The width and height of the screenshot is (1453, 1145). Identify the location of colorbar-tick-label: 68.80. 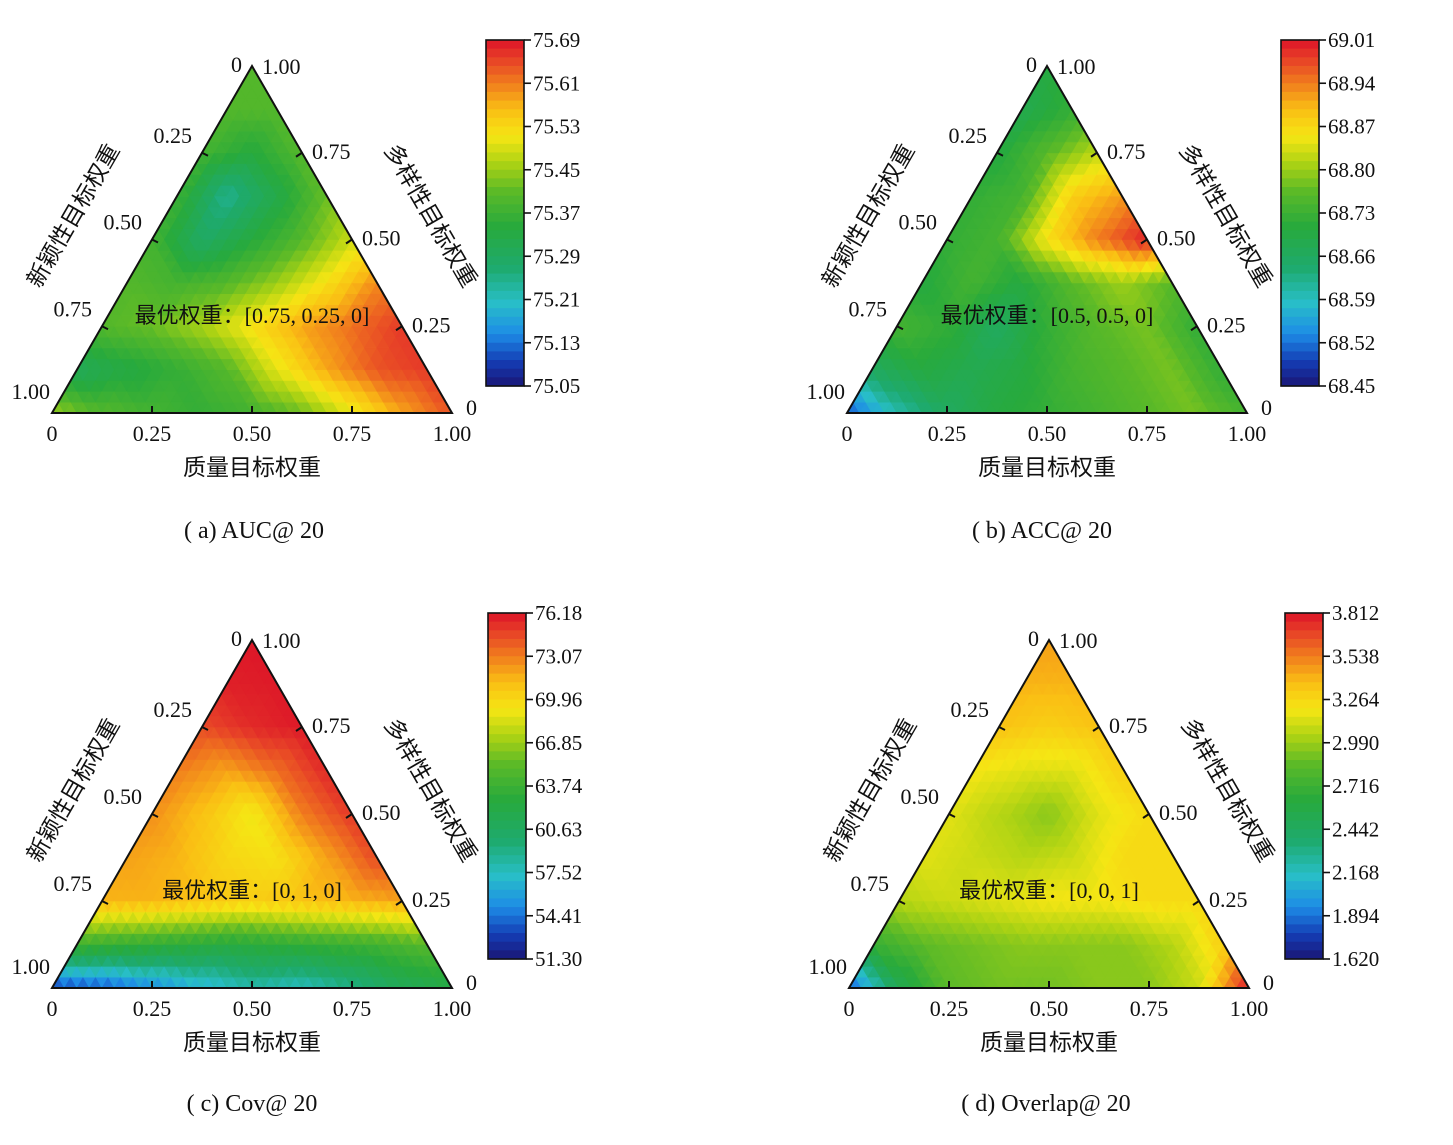
(1351, 170).